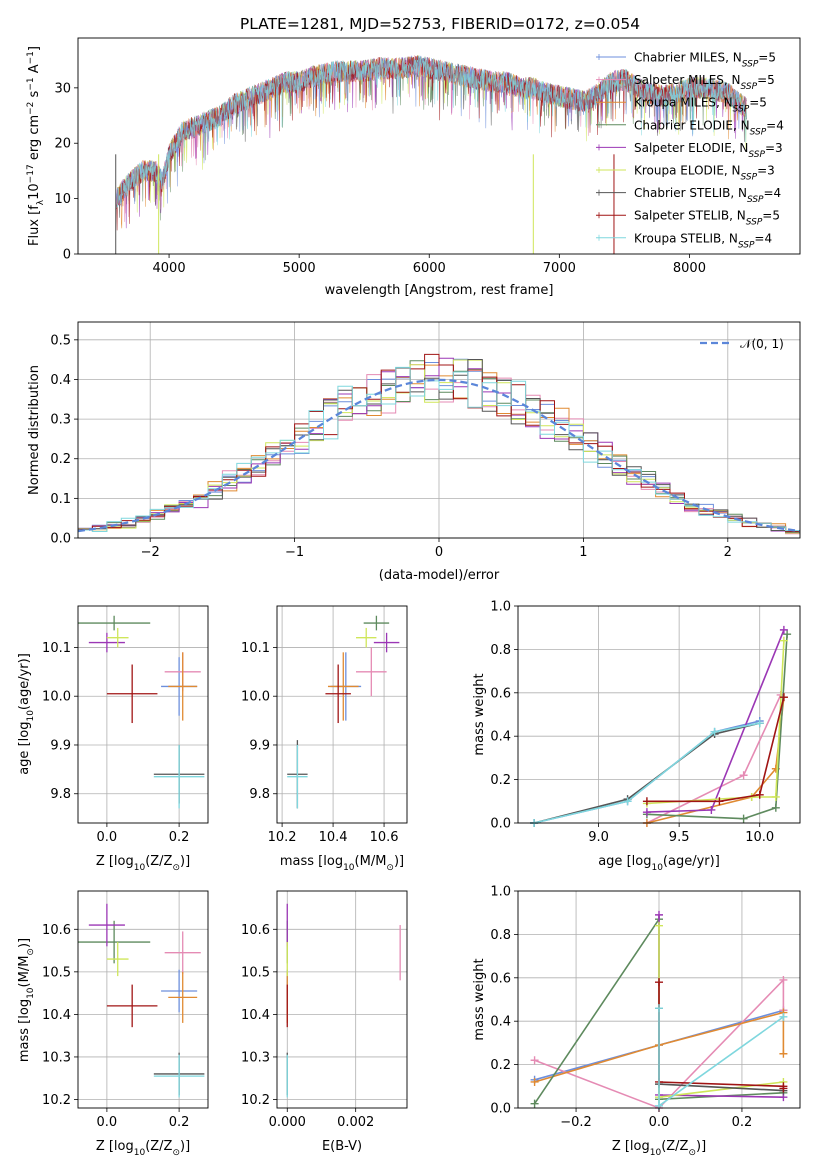 The height and width of the screenshot is (1174, 819). I want to click on y-tick-label: 10.0, so click(56, 697).